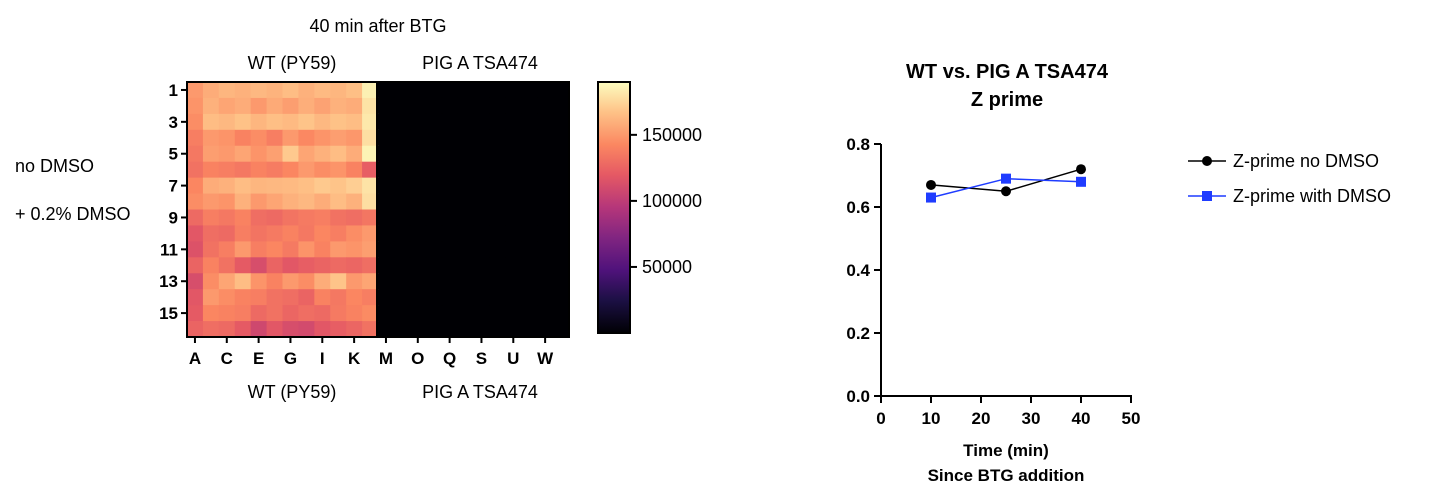 The height and width of the screenshot is (497, 1456). Describe the element at coordinates (173, 122) in the screenshot. I see `heatmap-y-tick-label: 3` at that location.